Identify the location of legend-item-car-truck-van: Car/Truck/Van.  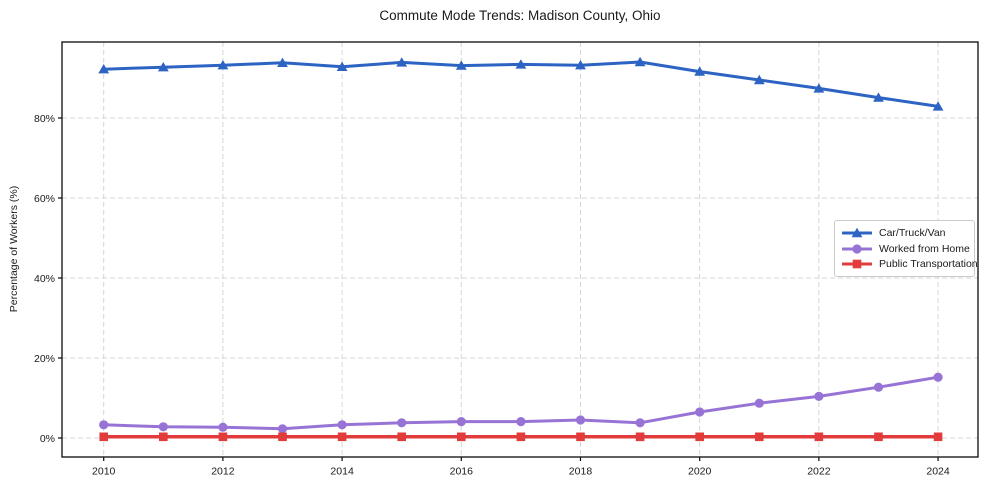
(905, 233).